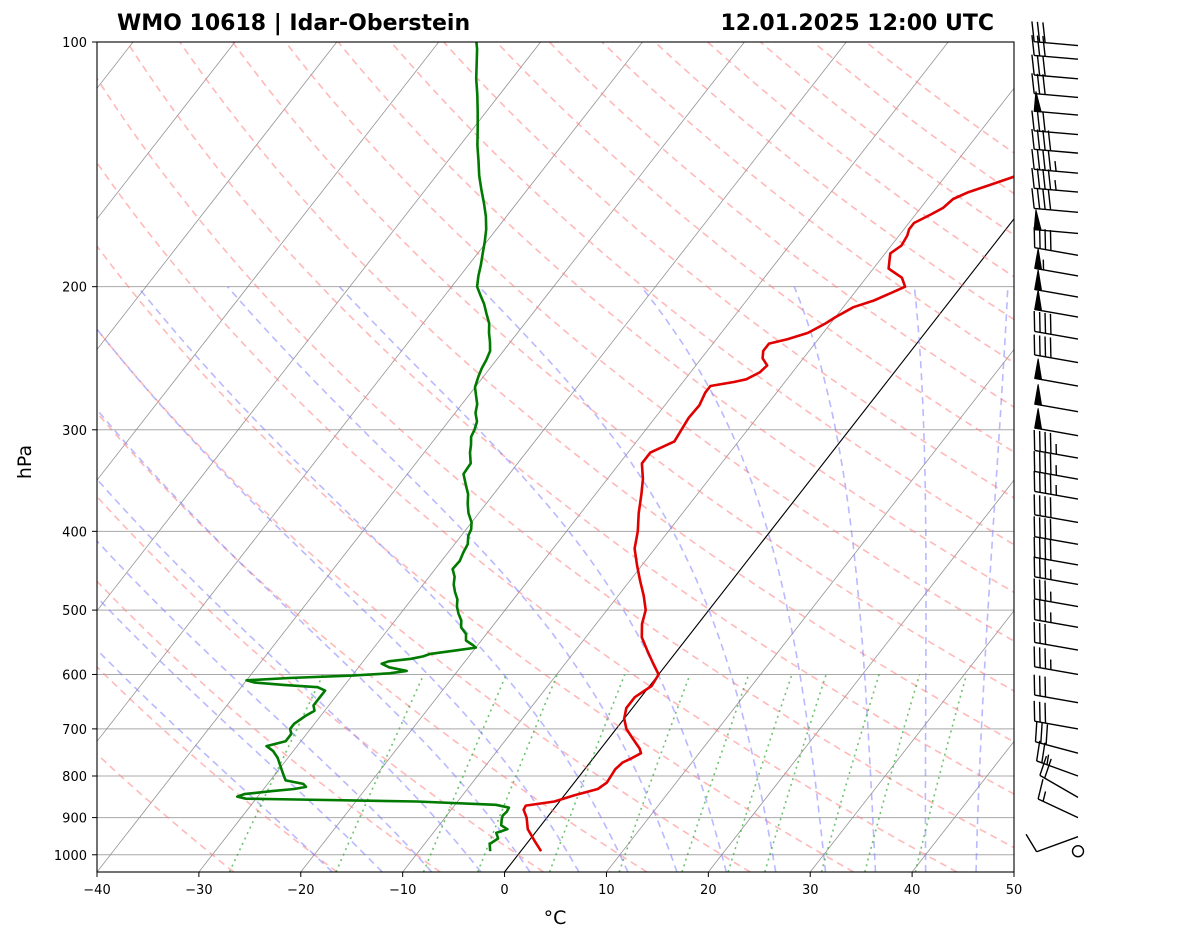 The width and height of the screenshot is (1181, 941). Describe the element at coordinates (504, 890) in the screenshot. I see `x-tick-label: 0` at that location.